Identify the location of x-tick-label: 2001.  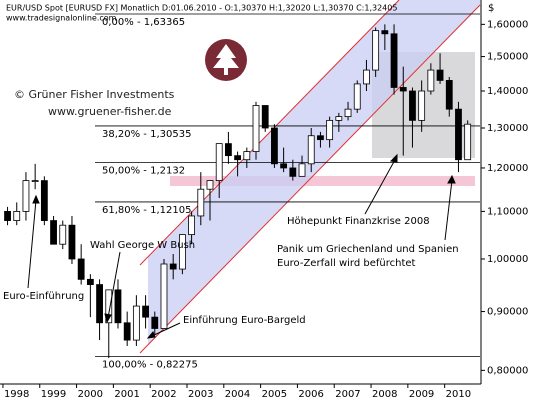
(126, 394).